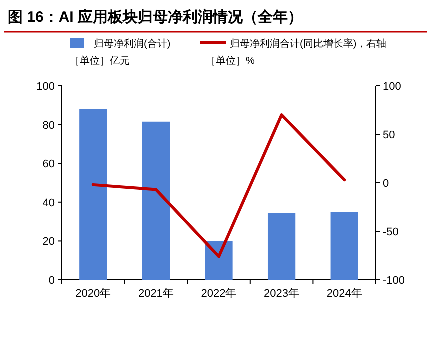 Image resolution: width=431 pixels, height=340 pixels. Describe the element at coordinates (392, 87) in the screenshot. I see `y2-tick-label: 100` at that location.